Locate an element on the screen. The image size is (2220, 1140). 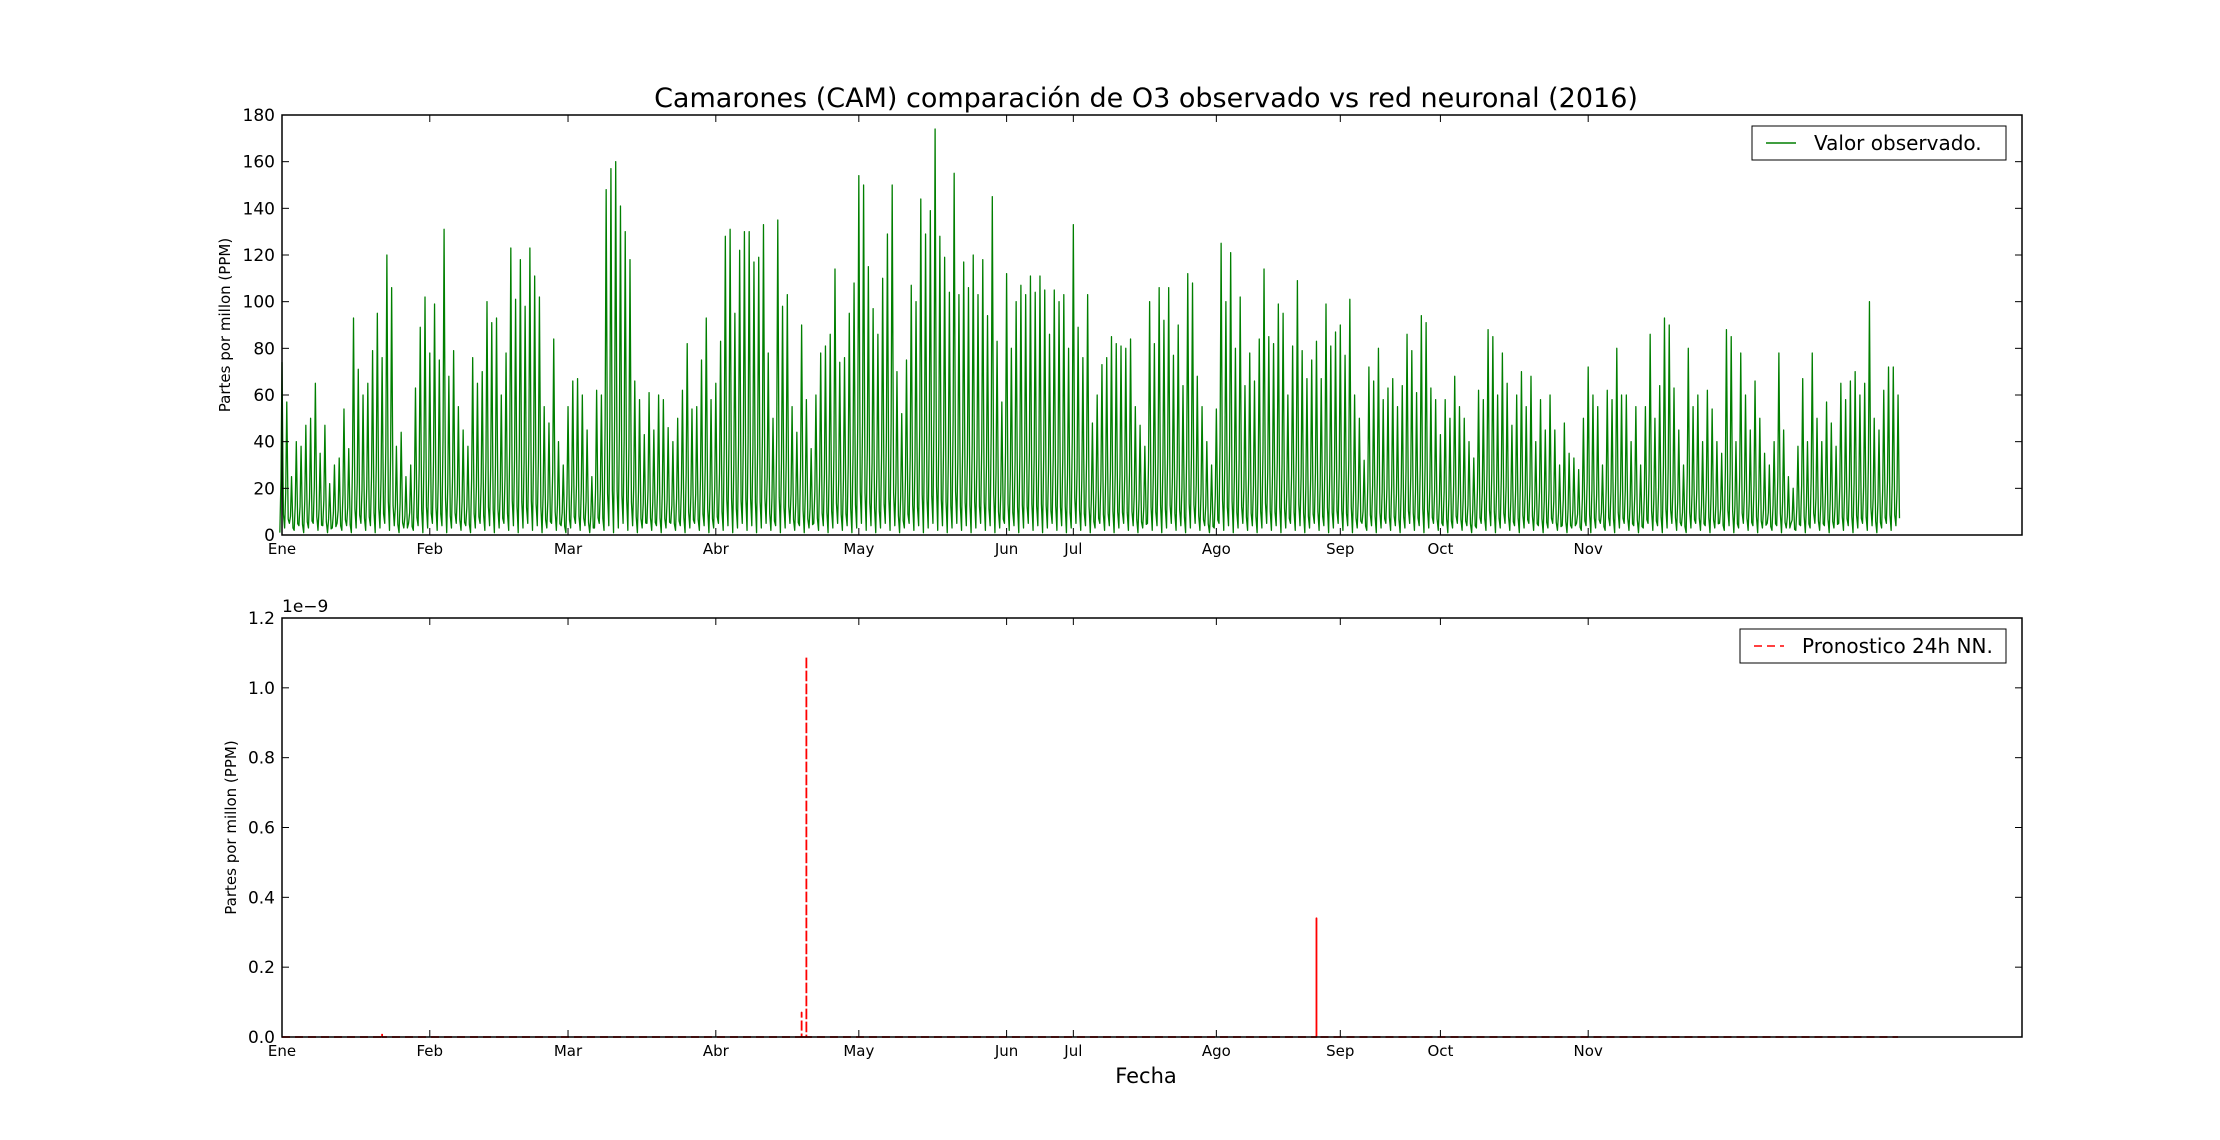
y-tick-label: 100 is located at coordinates (259, 303).